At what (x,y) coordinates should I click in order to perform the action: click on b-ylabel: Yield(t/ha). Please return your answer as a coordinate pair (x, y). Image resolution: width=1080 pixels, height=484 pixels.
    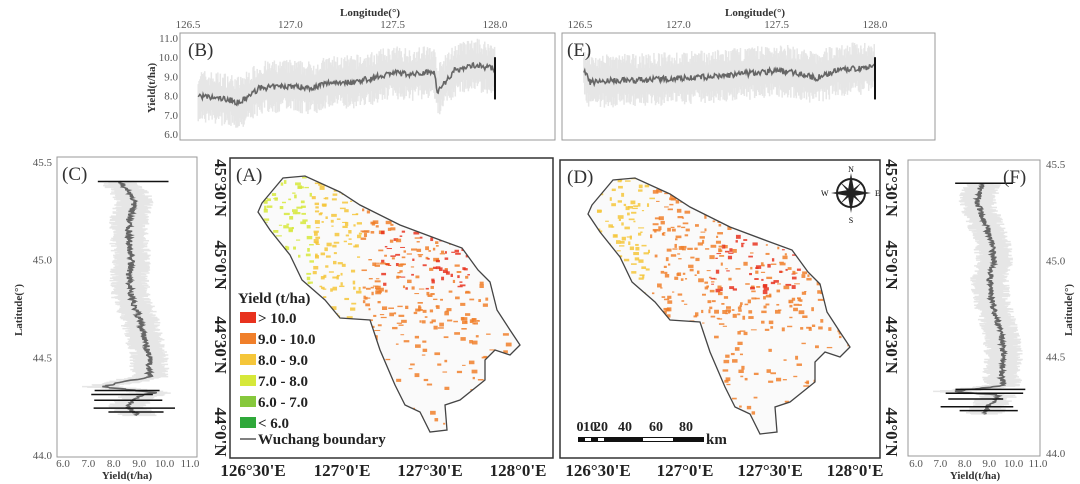
    Looking at the image, I should click on (152, 88).